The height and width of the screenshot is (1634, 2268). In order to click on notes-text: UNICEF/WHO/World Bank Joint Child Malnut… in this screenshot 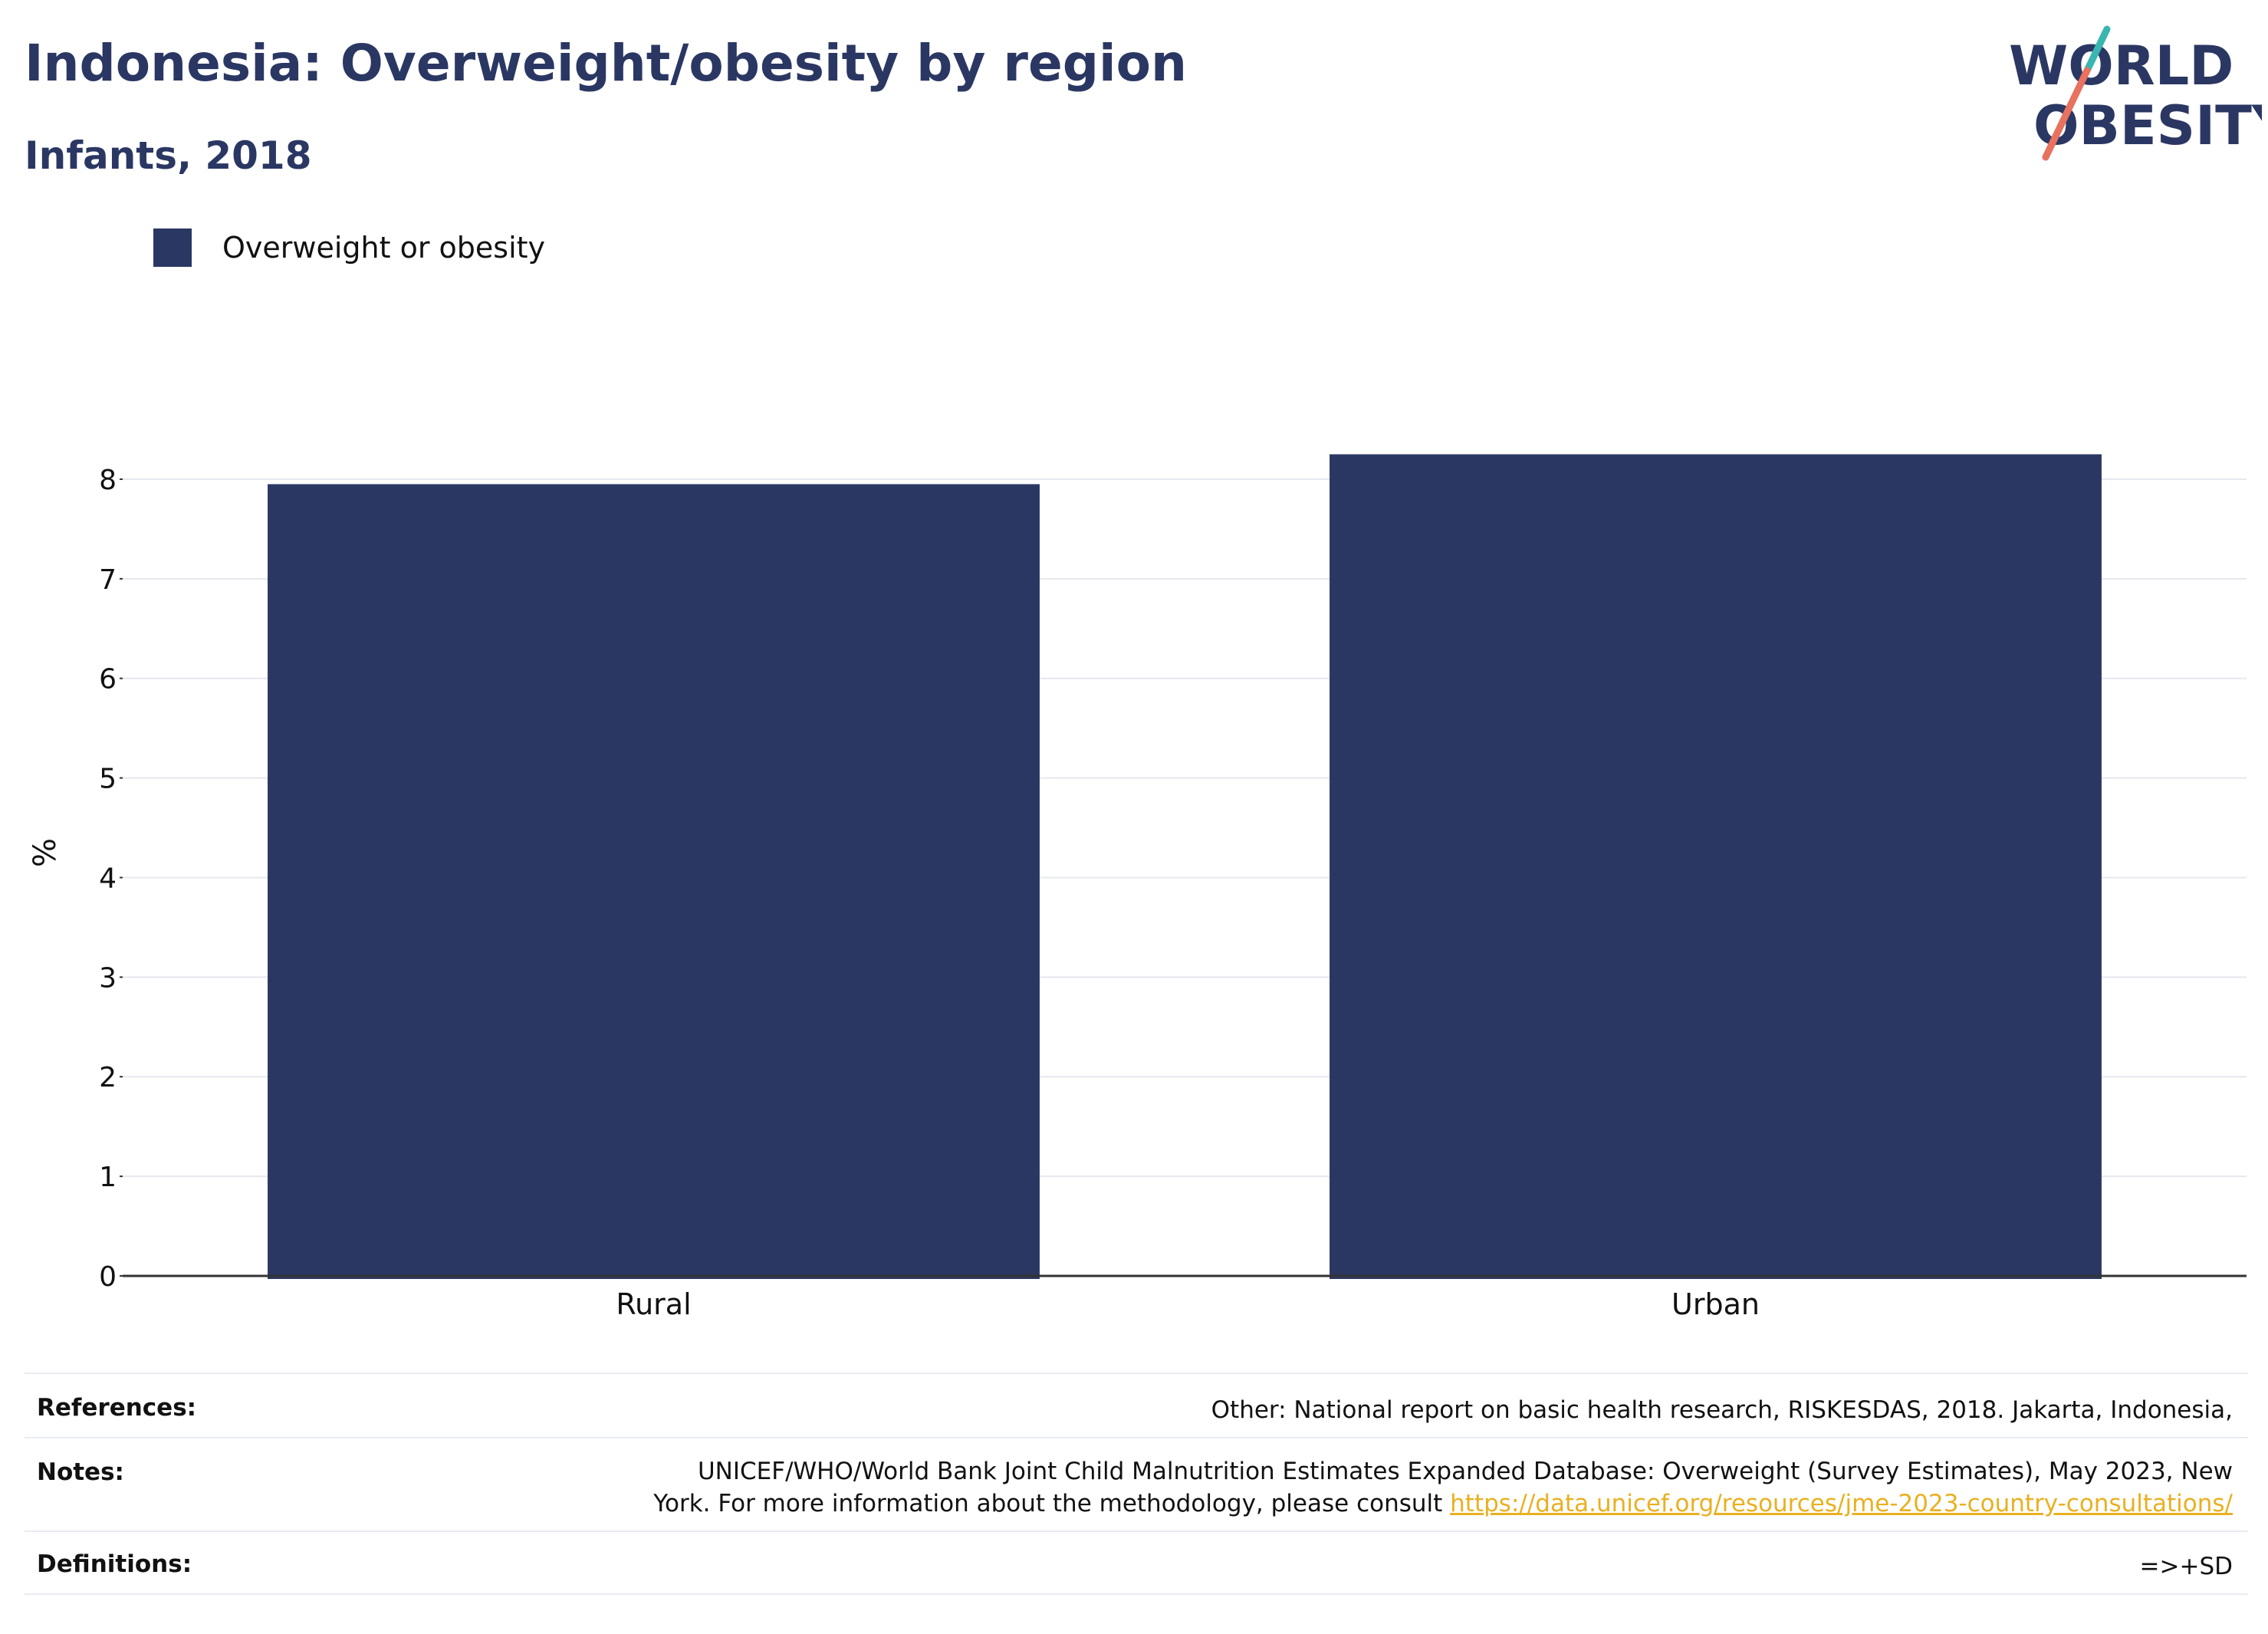, I will do `click(1351, 1488)`.